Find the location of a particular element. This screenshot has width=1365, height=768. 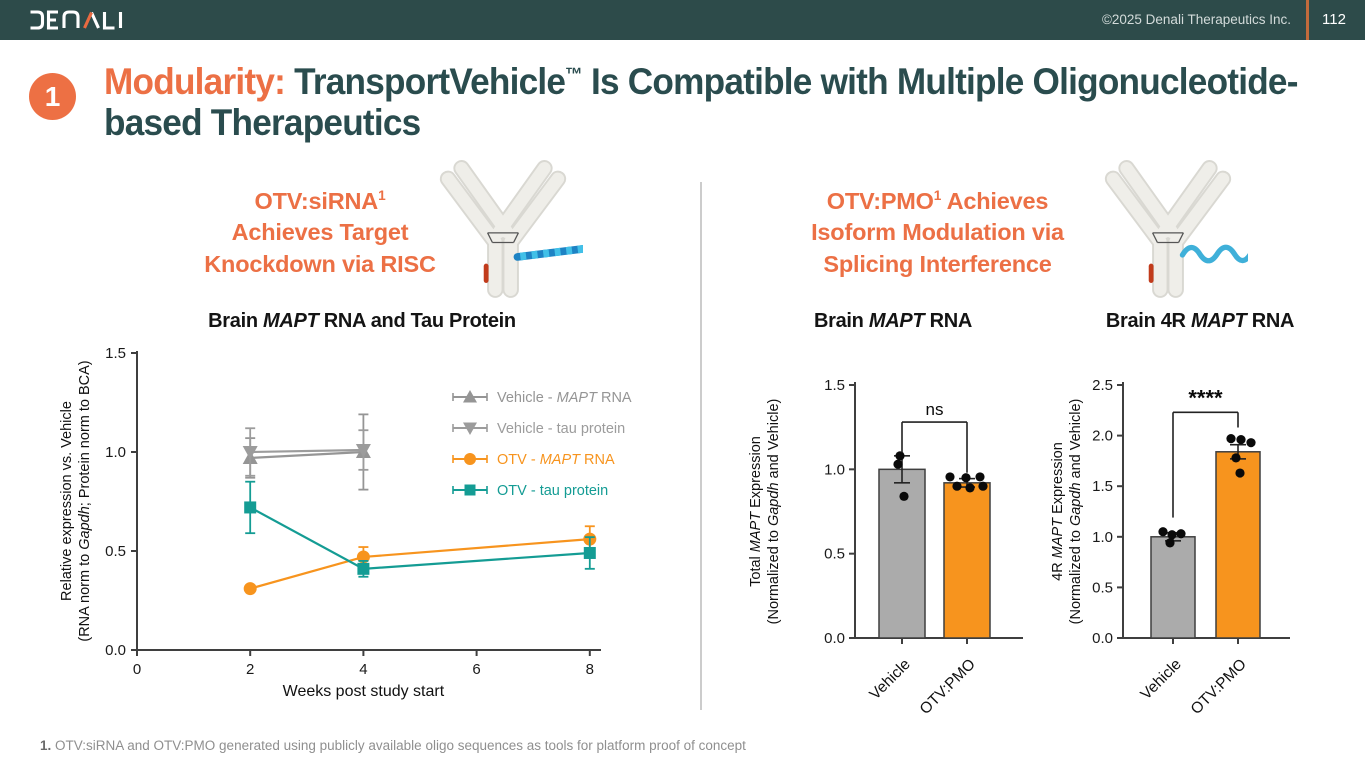

title-highlight: Modularity: is located at coordinates (195, 81).